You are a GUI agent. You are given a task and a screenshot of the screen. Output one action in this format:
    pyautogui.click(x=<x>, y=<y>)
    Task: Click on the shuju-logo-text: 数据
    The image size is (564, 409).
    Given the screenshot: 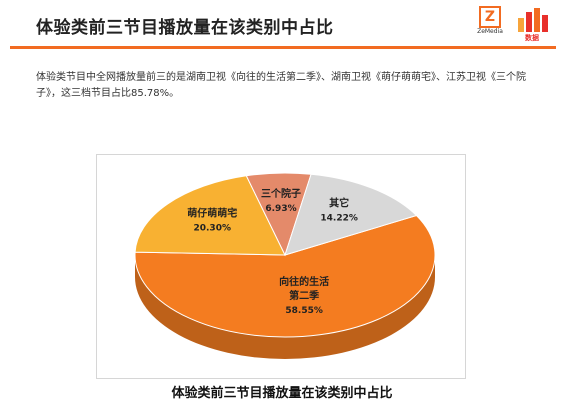 What is the action you would take?
    pyautogui.click(x=532, y=38)
    